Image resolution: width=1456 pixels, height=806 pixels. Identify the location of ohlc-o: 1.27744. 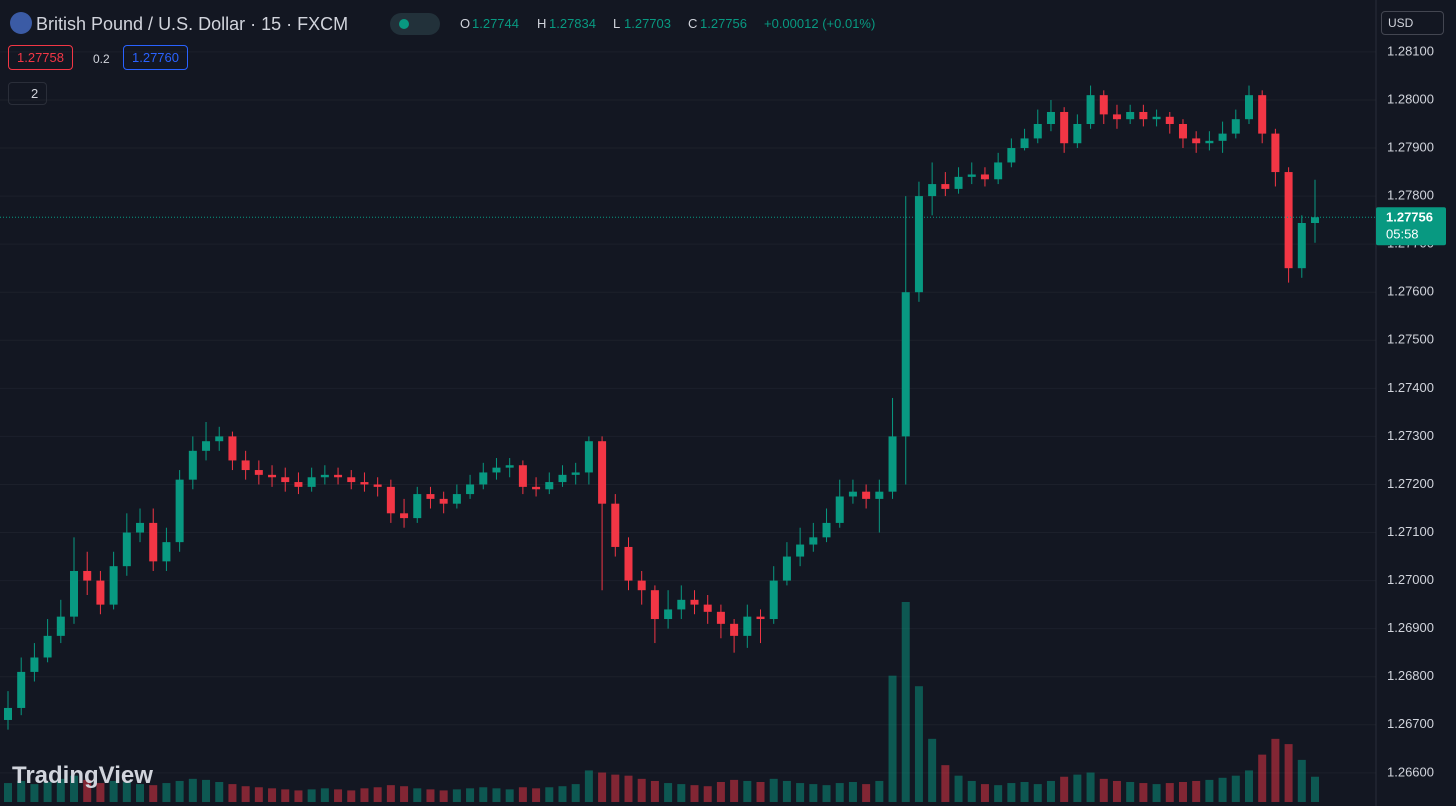
(495, 23).